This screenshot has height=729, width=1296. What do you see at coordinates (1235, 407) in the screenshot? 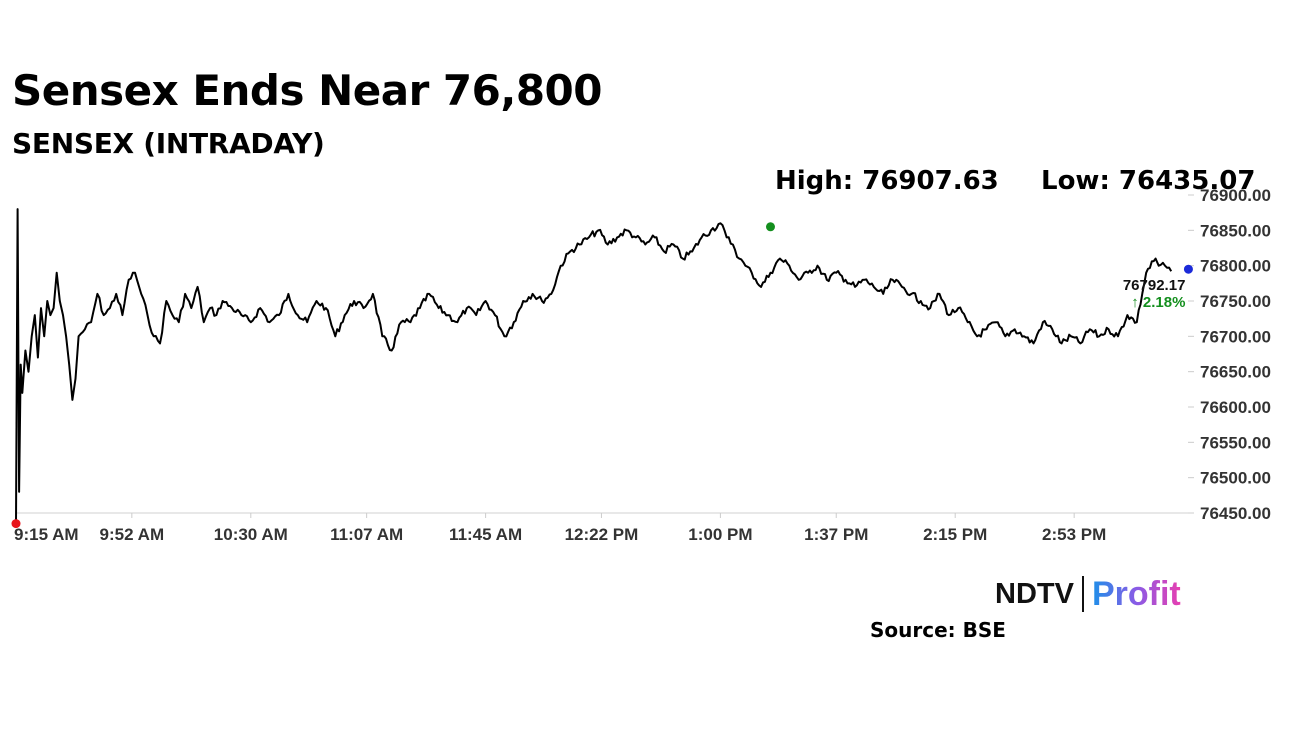
I see `y-tick-label: 76600.00` at bounding box center [1235, 407].